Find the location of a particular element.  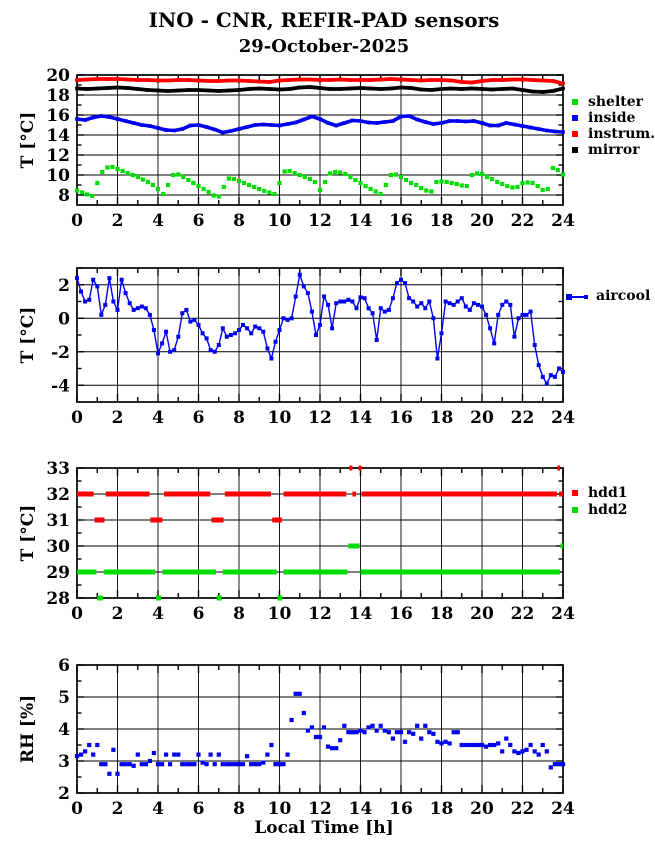

legend-item-instrum: instrum. is located at coordinates (613, 134).